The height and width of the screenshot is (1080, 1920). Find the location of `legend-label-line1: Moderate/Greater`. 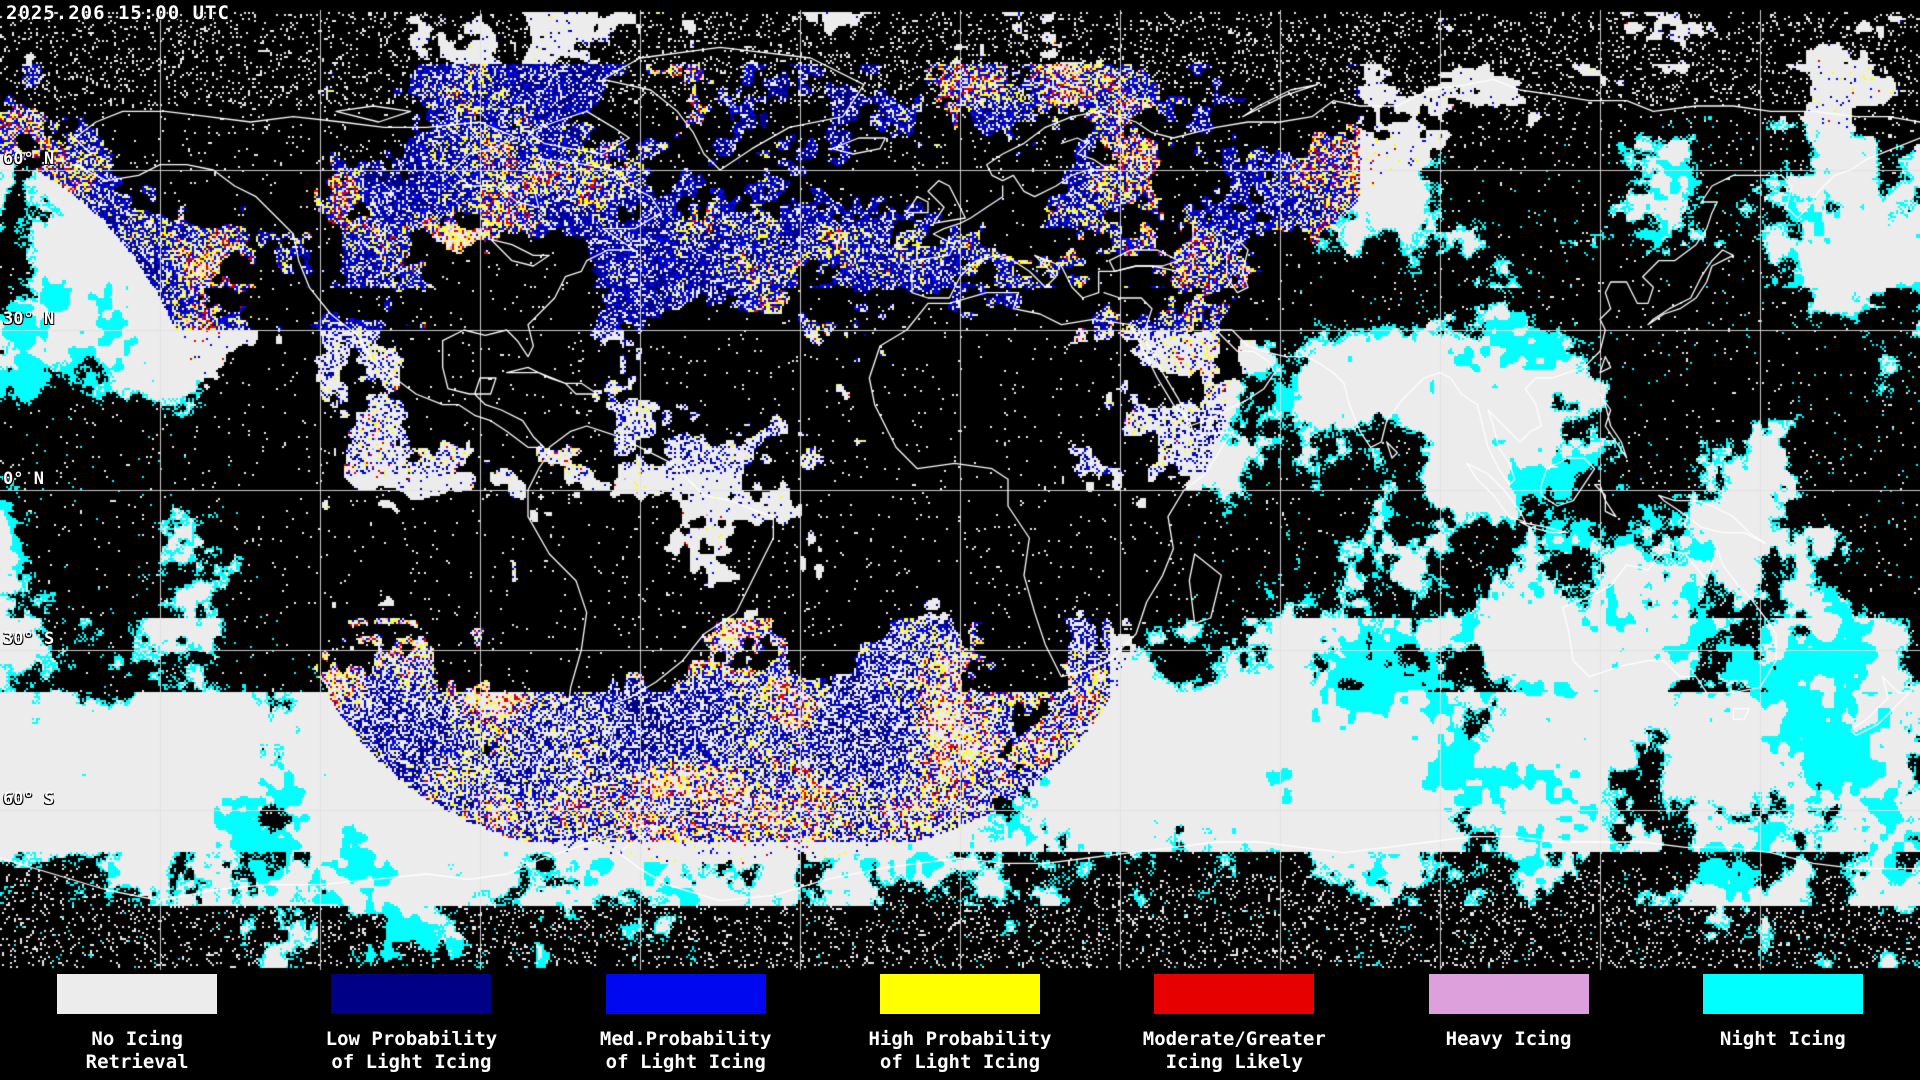

legend-label-line1: Moderate/Greater is located at coordinates (1234, 1039).